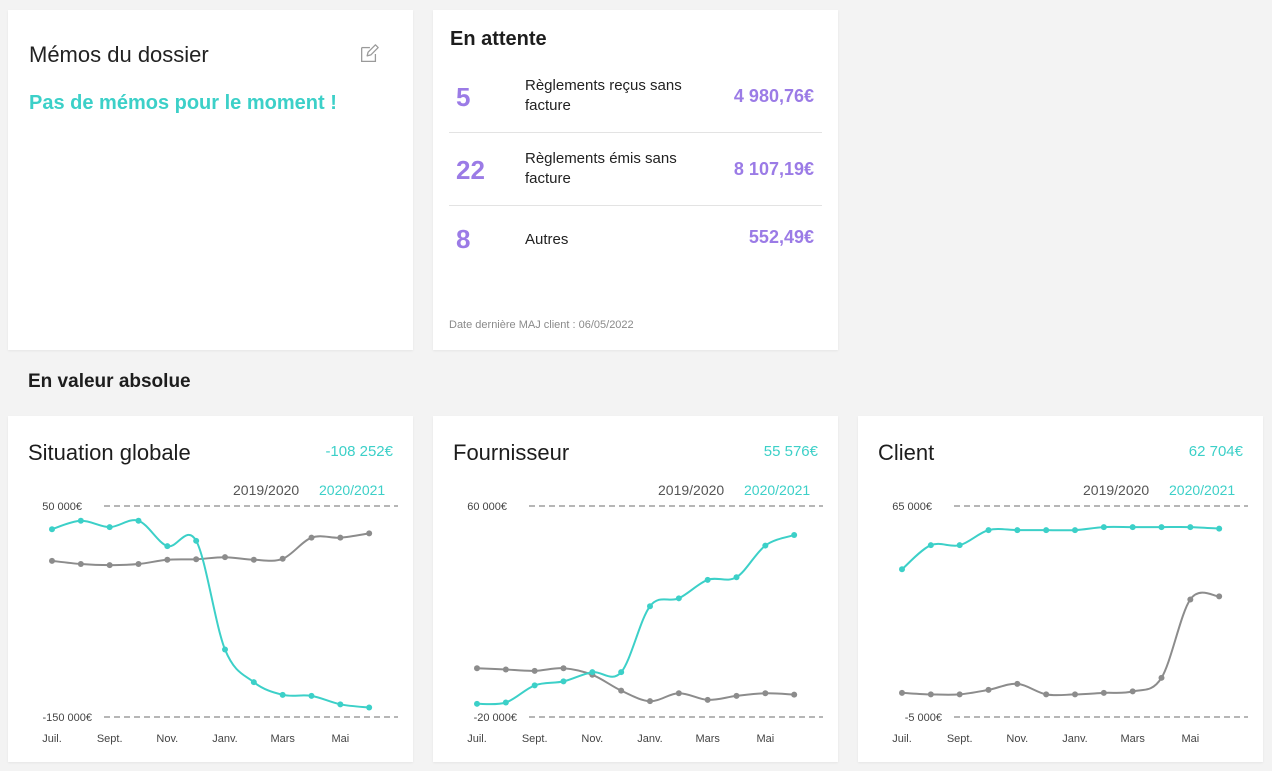 The image size is (1272, 771). Describe the element at coordinates (498, 39) in the screenshot. I see `pending-title: En attente` at that location.